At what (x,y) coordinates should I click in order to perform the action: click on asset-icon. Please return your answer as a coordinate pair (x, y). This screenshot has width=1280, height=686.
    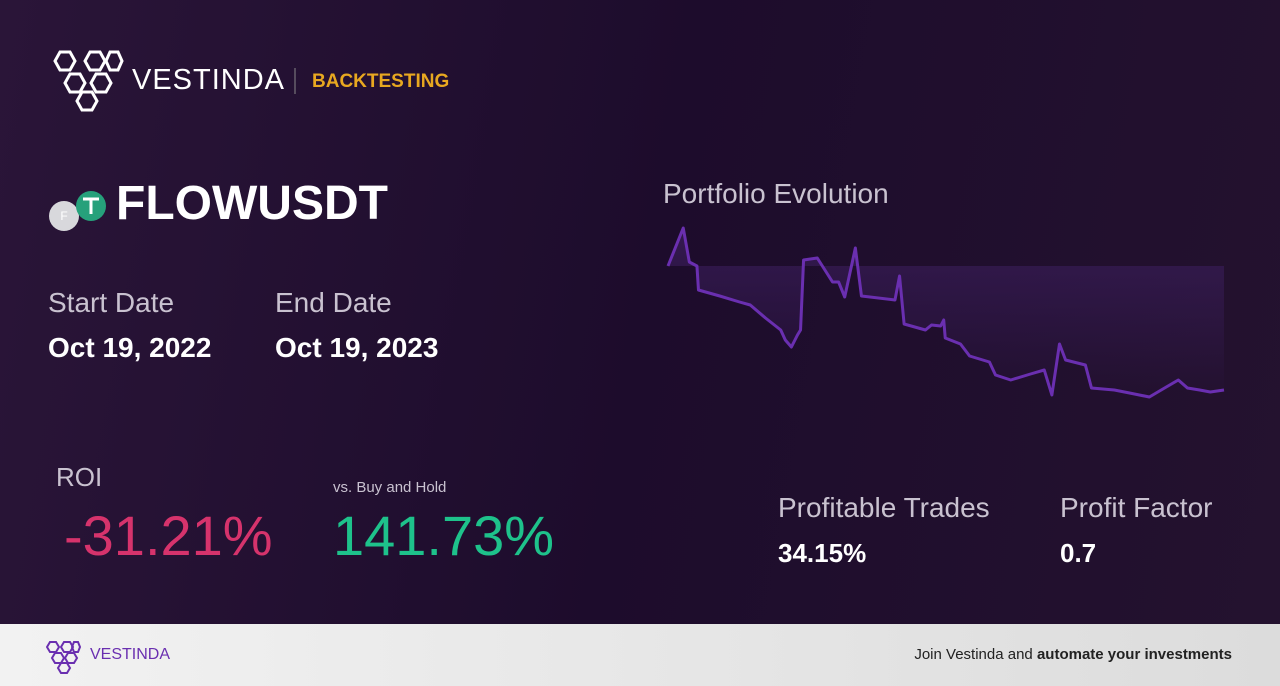
    Looking at the image, I should click on (64, 216).